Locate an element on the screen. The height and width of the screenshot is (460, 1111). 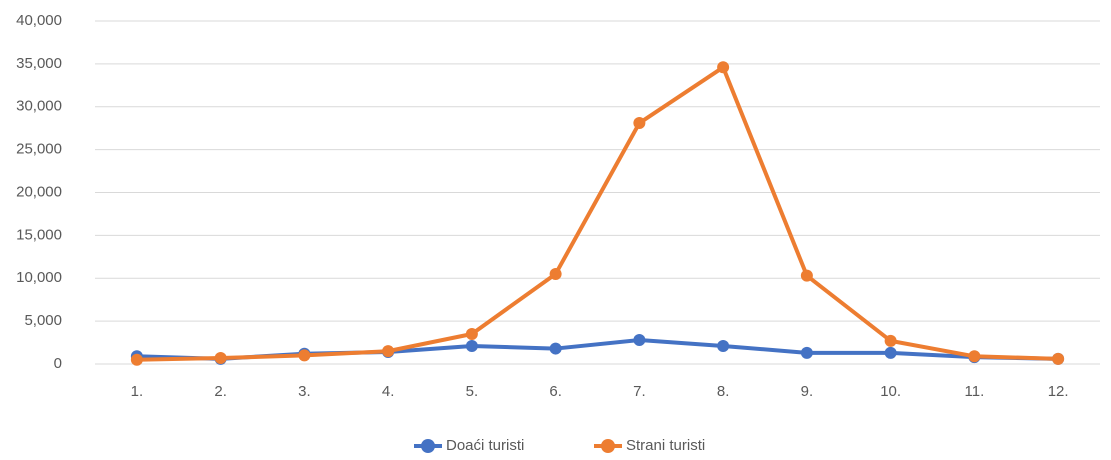
y-tick-label: 5,000 is located at coordinates (43, 320).